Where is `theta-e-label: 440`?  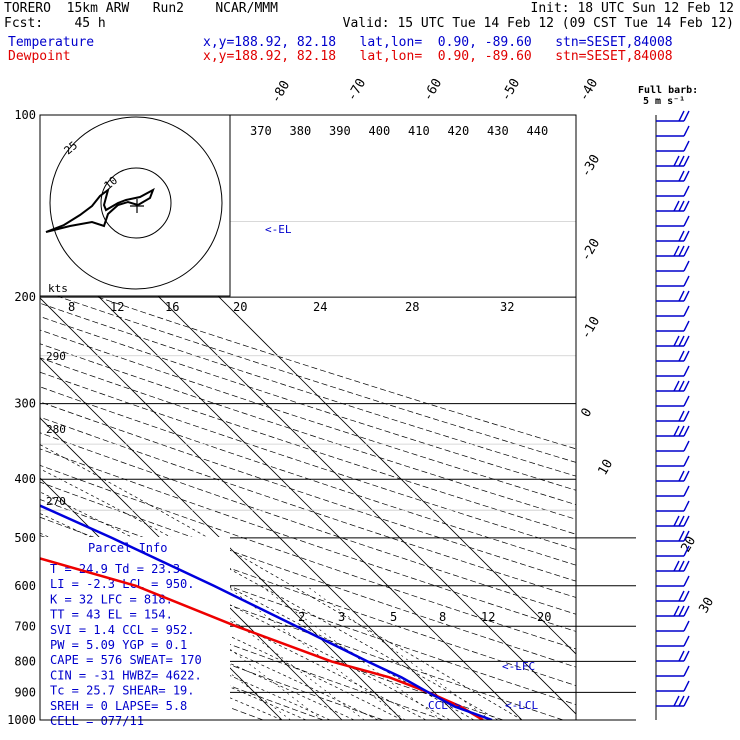 theta-e-label: 440 is located at coordinates (538, 131).